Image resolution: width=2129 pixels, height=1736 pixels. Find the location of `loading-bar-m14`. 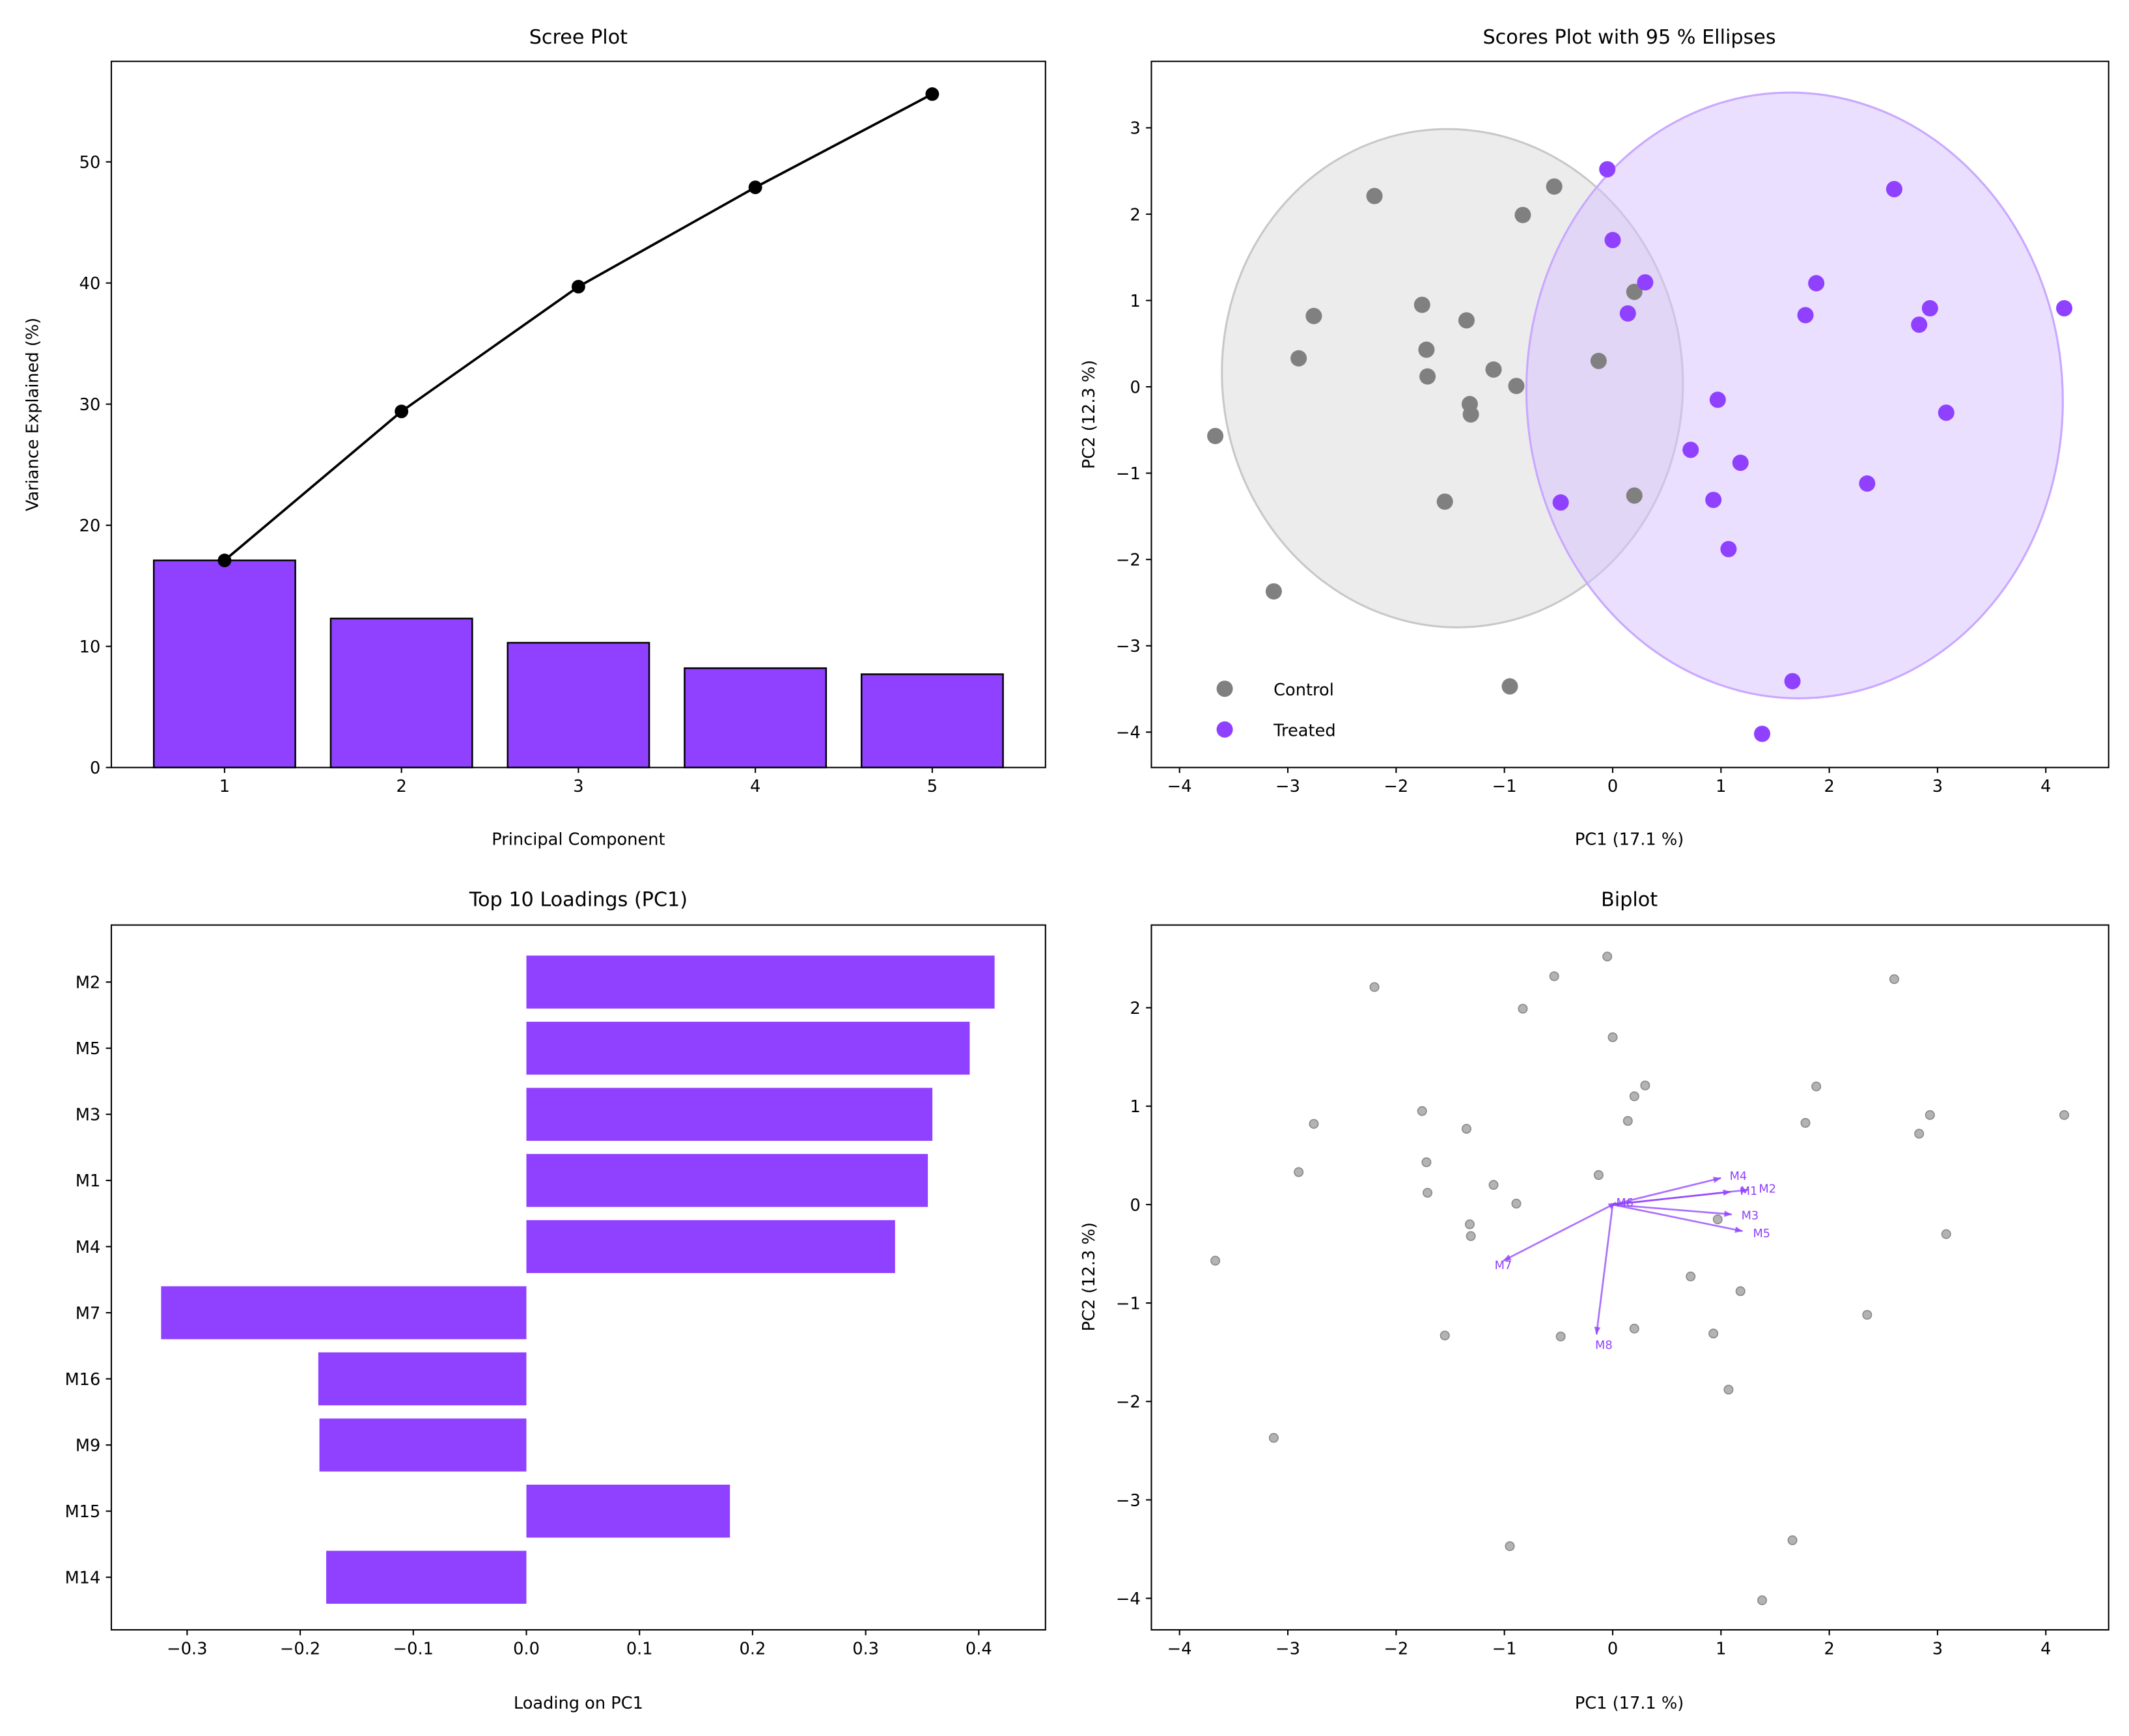

loading-bar-m14 is located at coordinates (426, 1577).